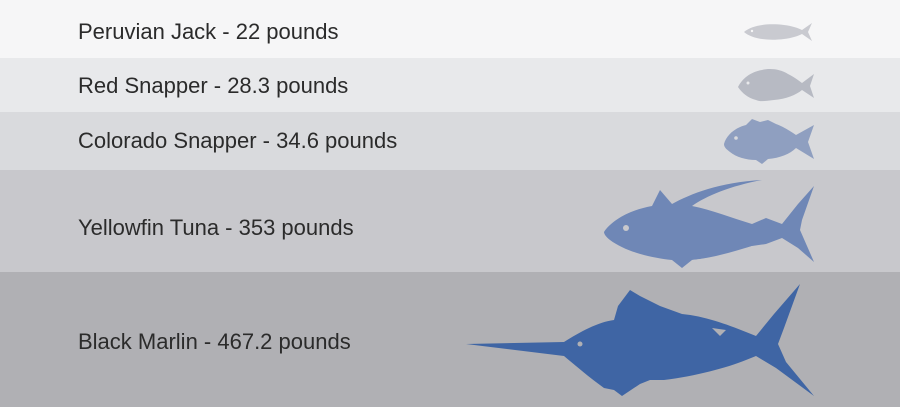 The height and width of the screenshot is (407, 900). I want to click on row-red-snapper: Red Snapper - 28.3 pounds, so click(450, 85).